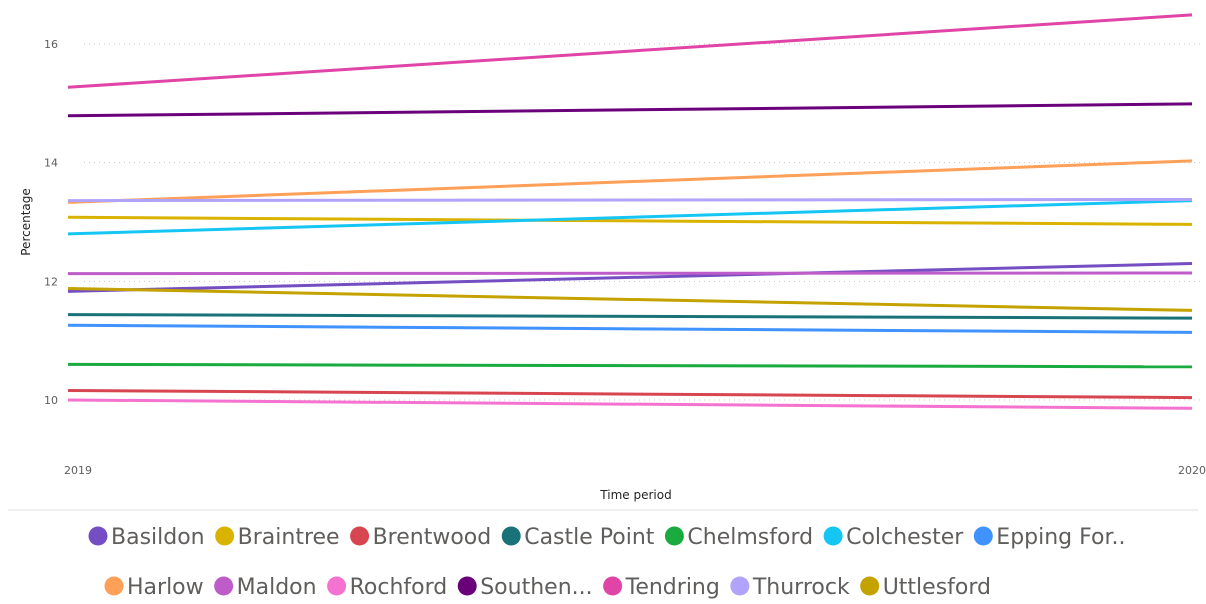 The image size is (1206, 604). I want to click on series-line-colchester, so click(630, 217).